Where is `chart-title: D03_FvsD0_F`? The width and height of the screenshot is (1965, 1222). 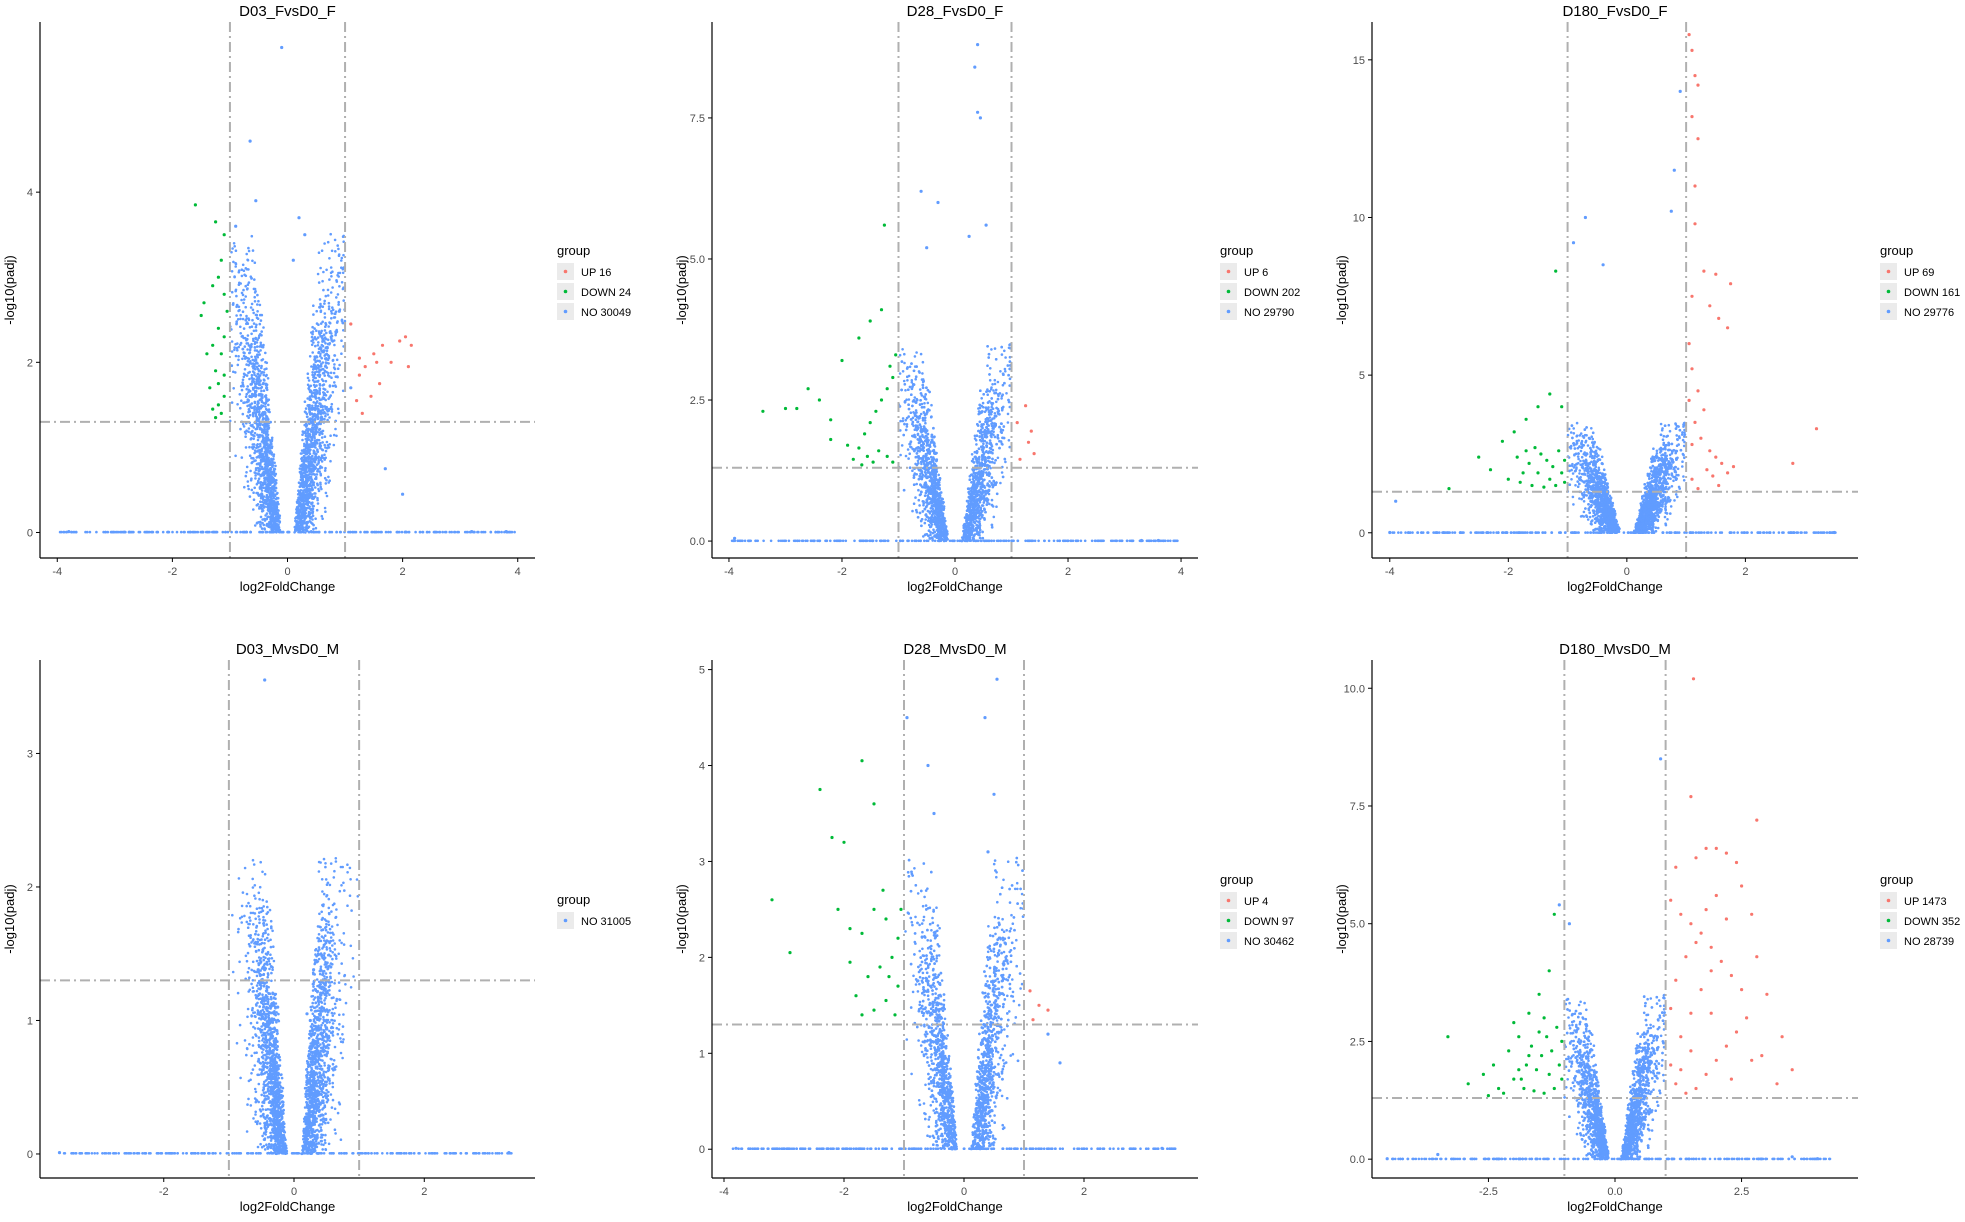
chart-title: D03_FvsD0_F is located at coordinates (287, 11).